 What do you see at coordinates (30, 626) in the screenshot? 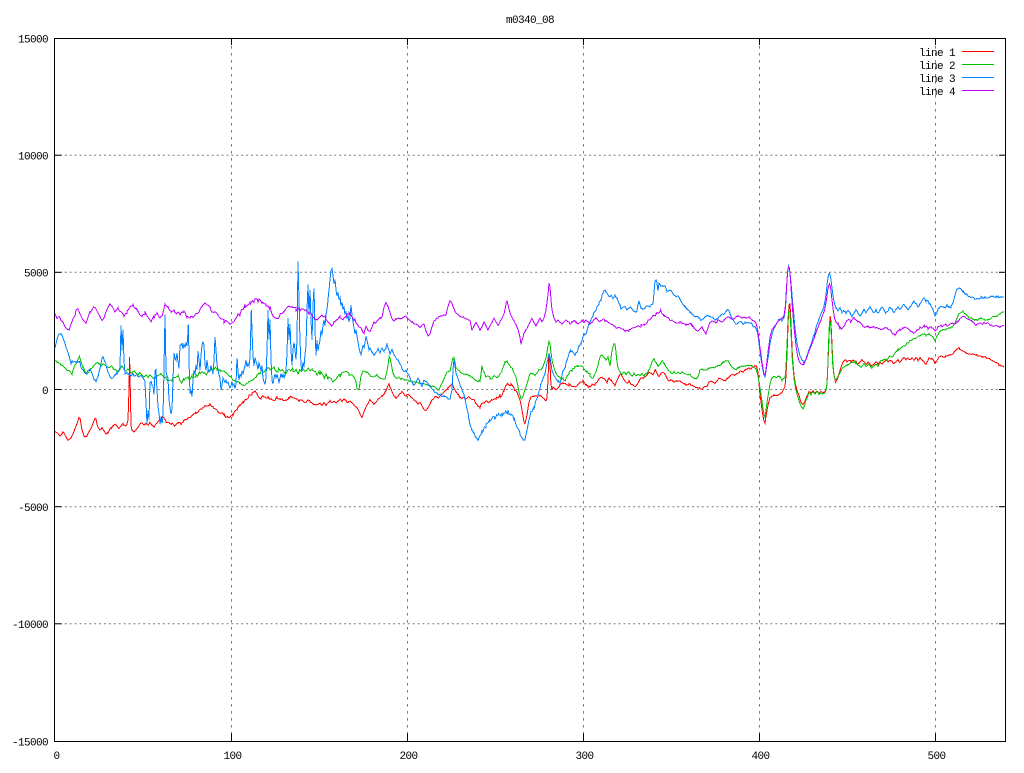
I see `svg-text: -10000` at bounding box center [30, 626].